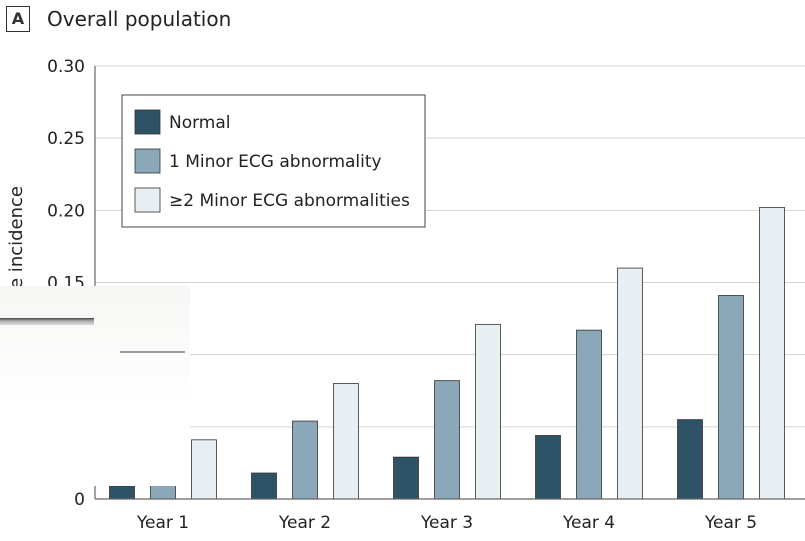  Describe the element at coordinates (47, 321) in the screenshot. I see `scan-line` at that location.